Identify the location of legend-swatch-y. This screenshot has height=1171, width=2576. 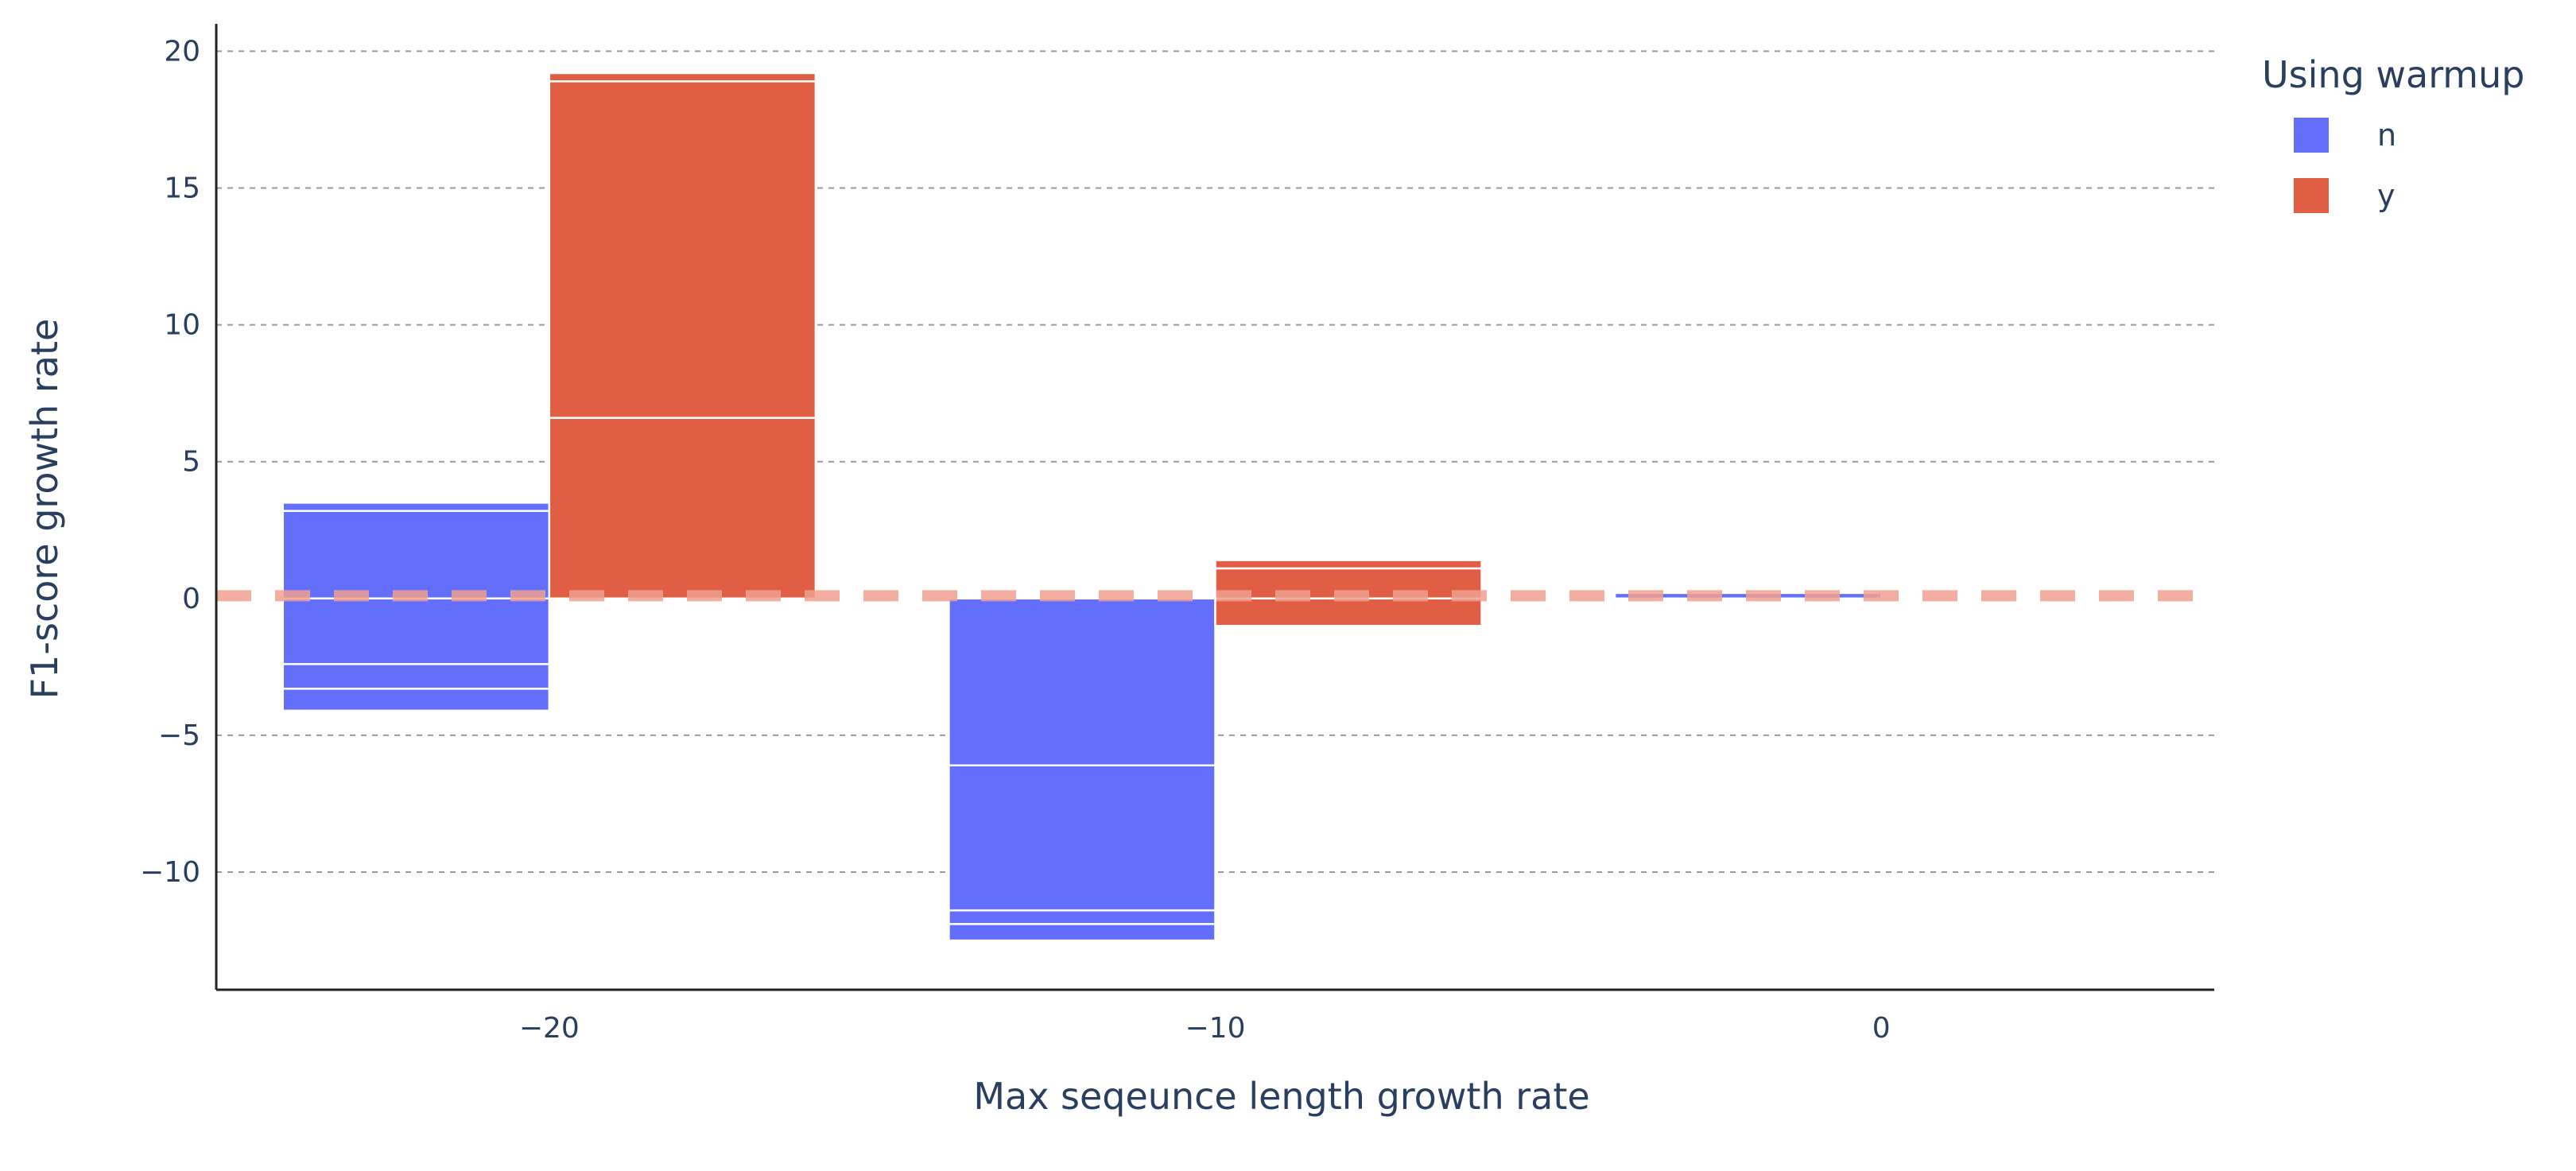
(2312, 195).